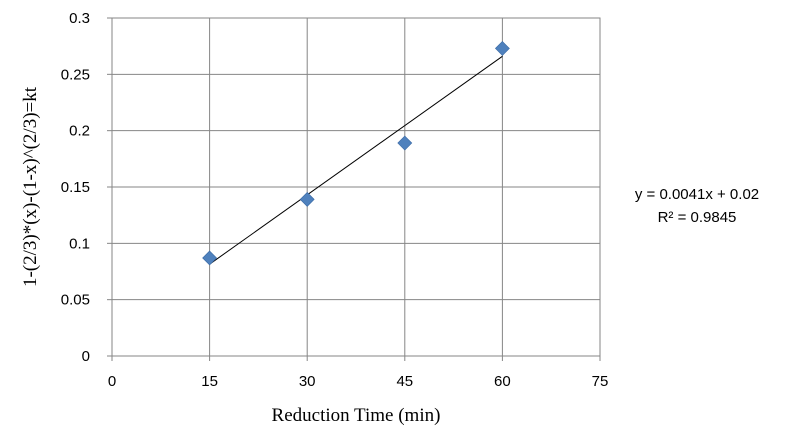 The image size is (799, 430). What do you see at coordinates (79, 18) in the screenshot?
I see `y-tick-label: 0.3` at bounding box center [79, 18].